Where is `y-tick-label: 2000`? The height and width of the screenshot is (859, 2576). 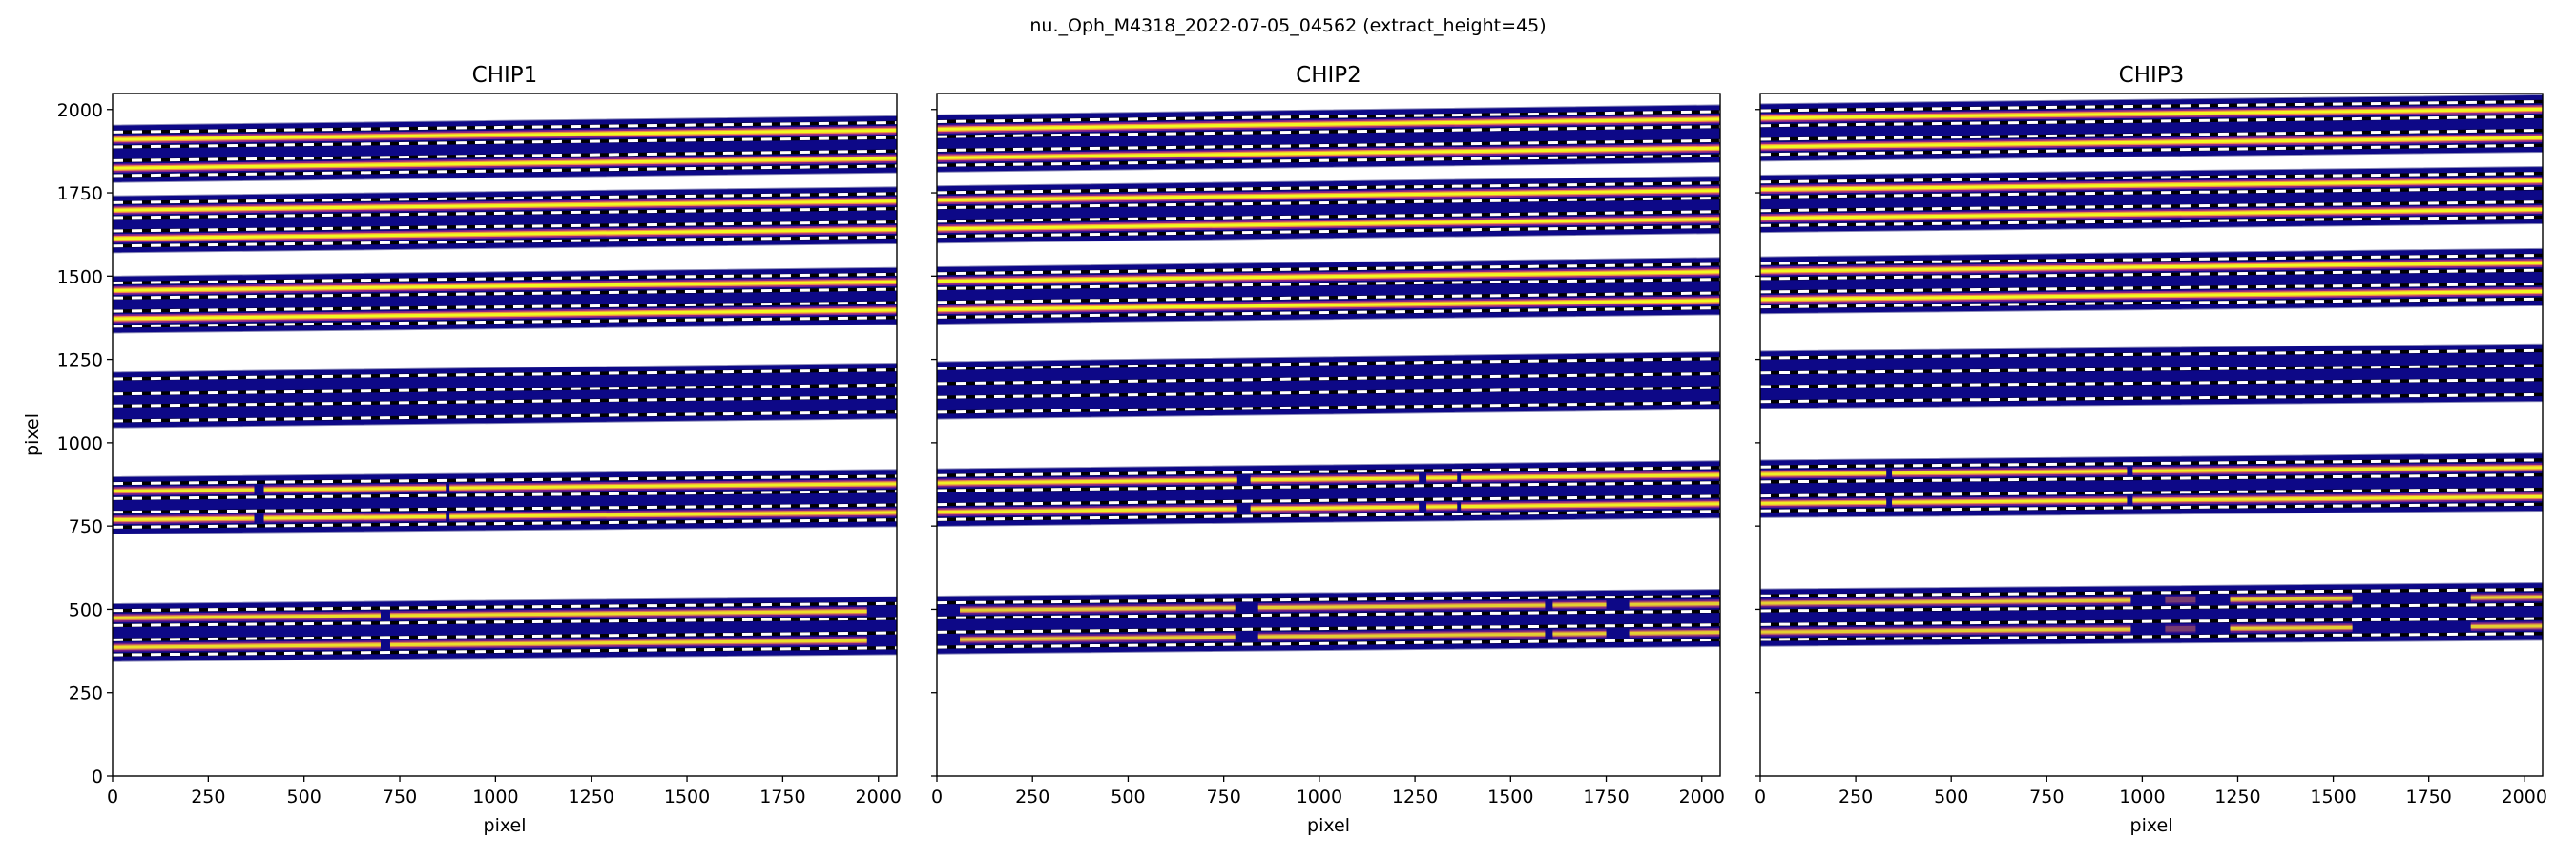
y-tick-label: 2000 is located at coordinates (80, 110).